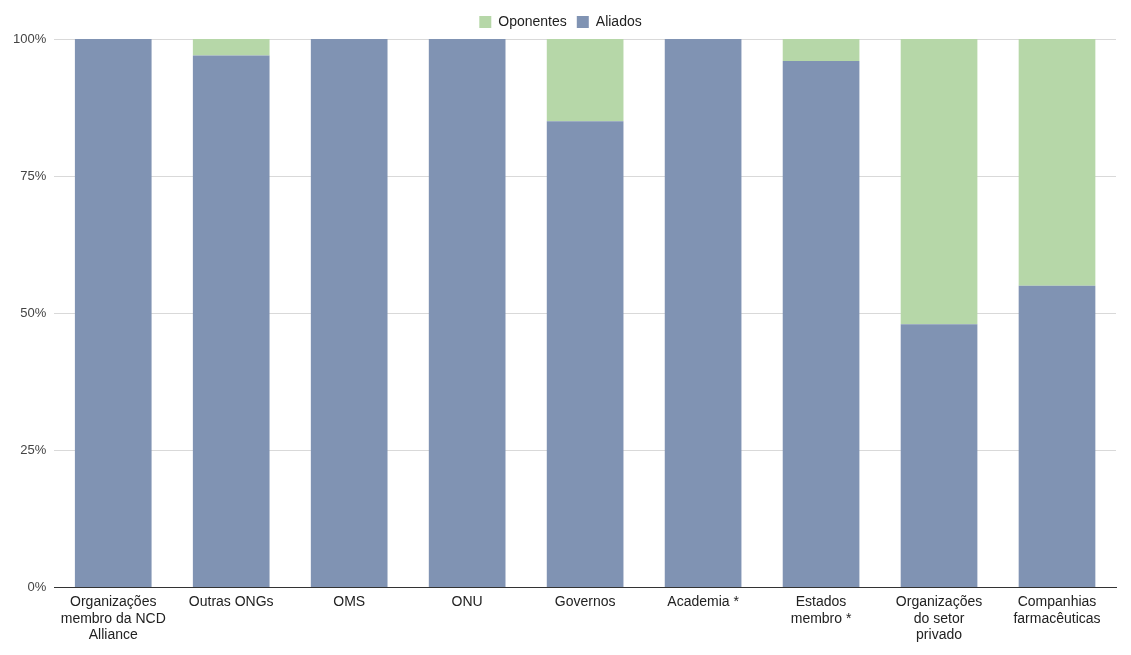 Image resolution: width=1131 pixels, height=655 pixels. Describe the element at coordinates (1057, 609) in the screenshot. I see `x-tick-label: Companhias farmacêuticas` at that location.